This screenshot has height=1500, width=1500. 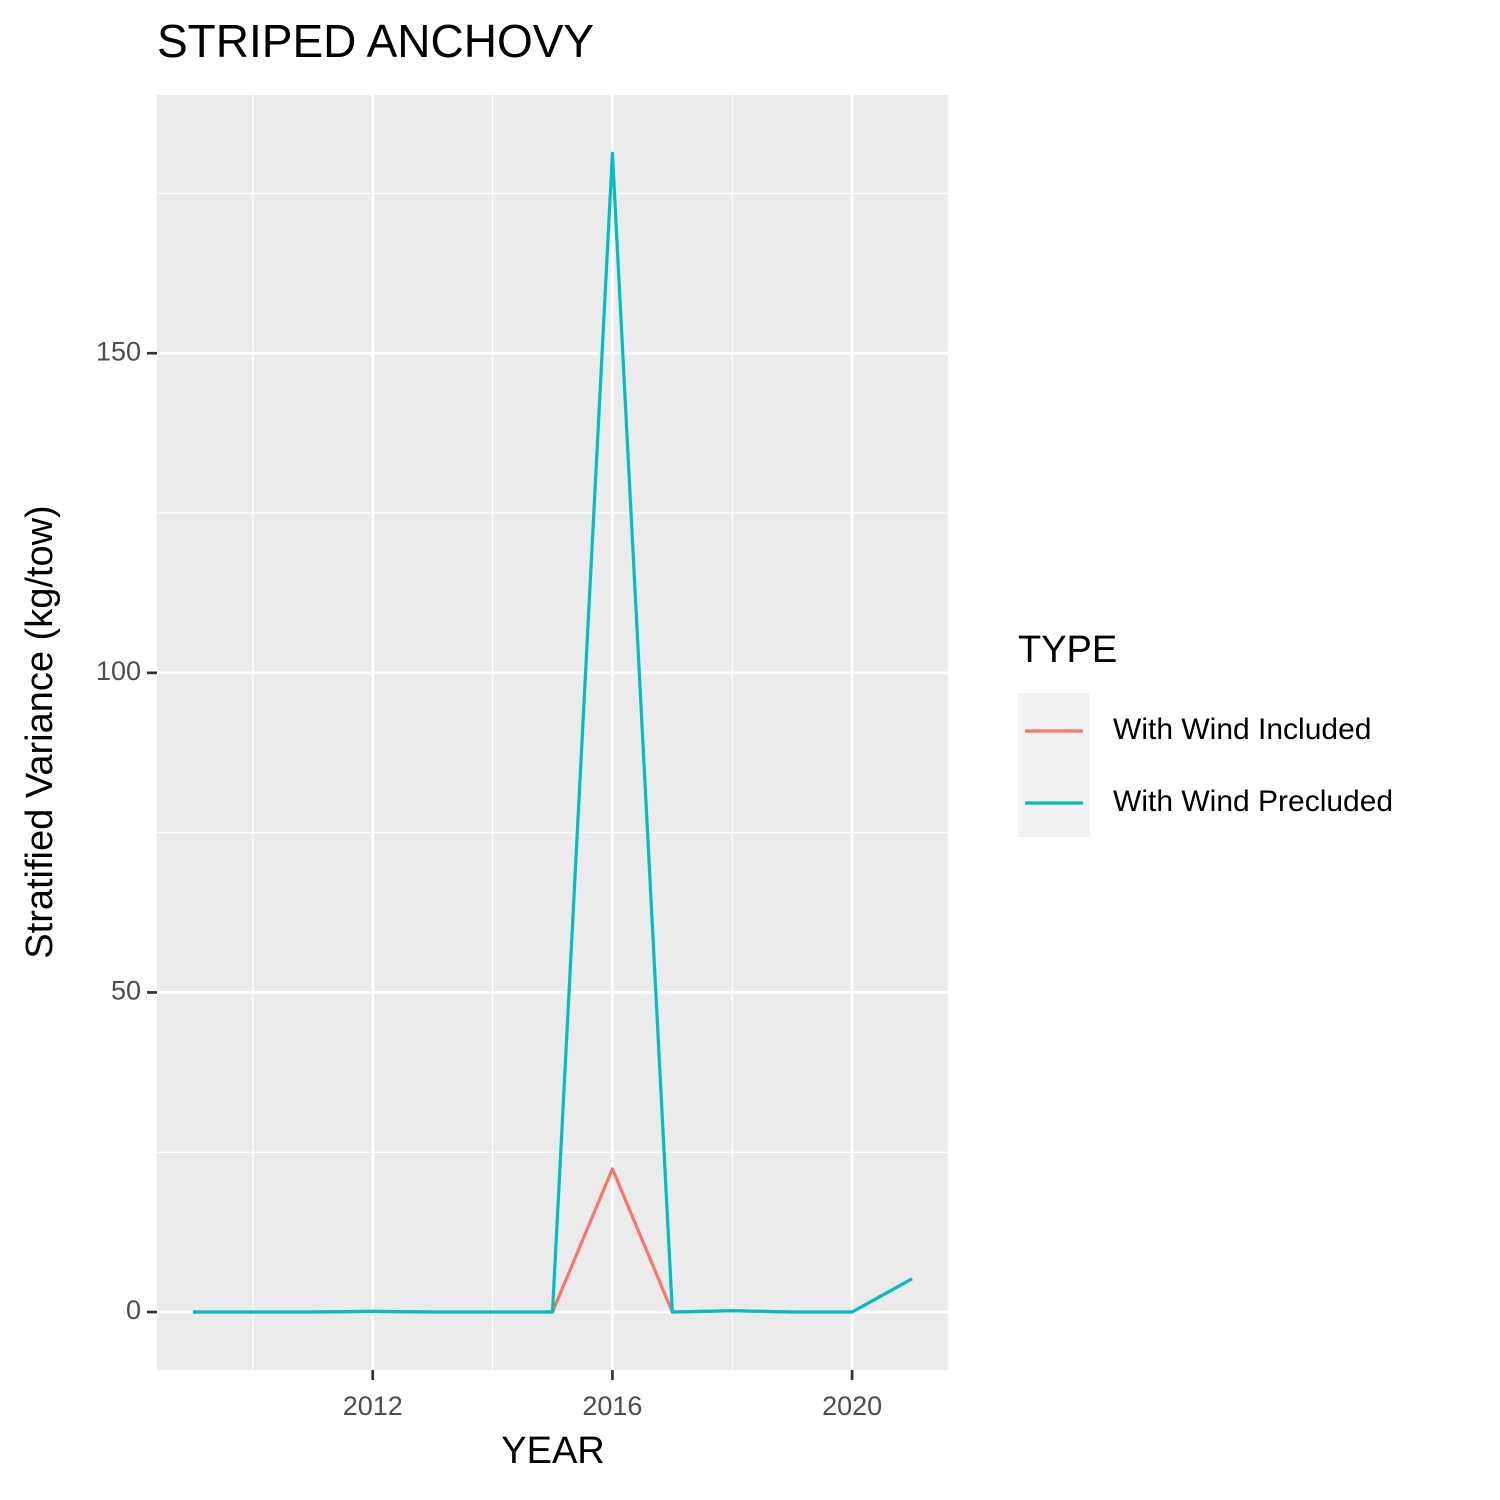 What do you see at coordinates (126, 991) in the screenshot?
I see `y-tick-label: 50` at bounding box center [126, 991].